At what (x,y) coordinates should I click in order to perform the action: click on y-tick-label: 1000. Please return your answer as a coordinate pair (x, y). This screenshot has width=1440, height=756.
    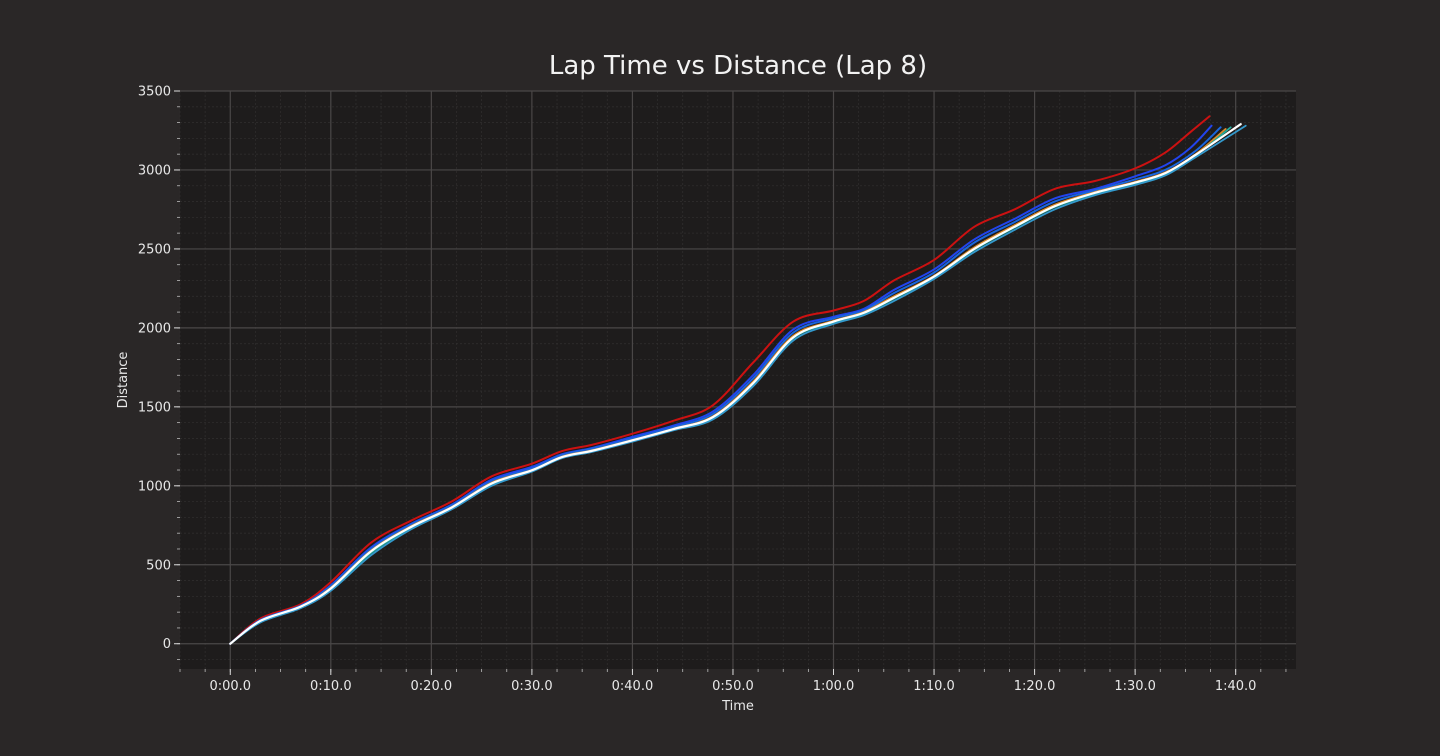
    Looking at the image, I should click on (154, 486).